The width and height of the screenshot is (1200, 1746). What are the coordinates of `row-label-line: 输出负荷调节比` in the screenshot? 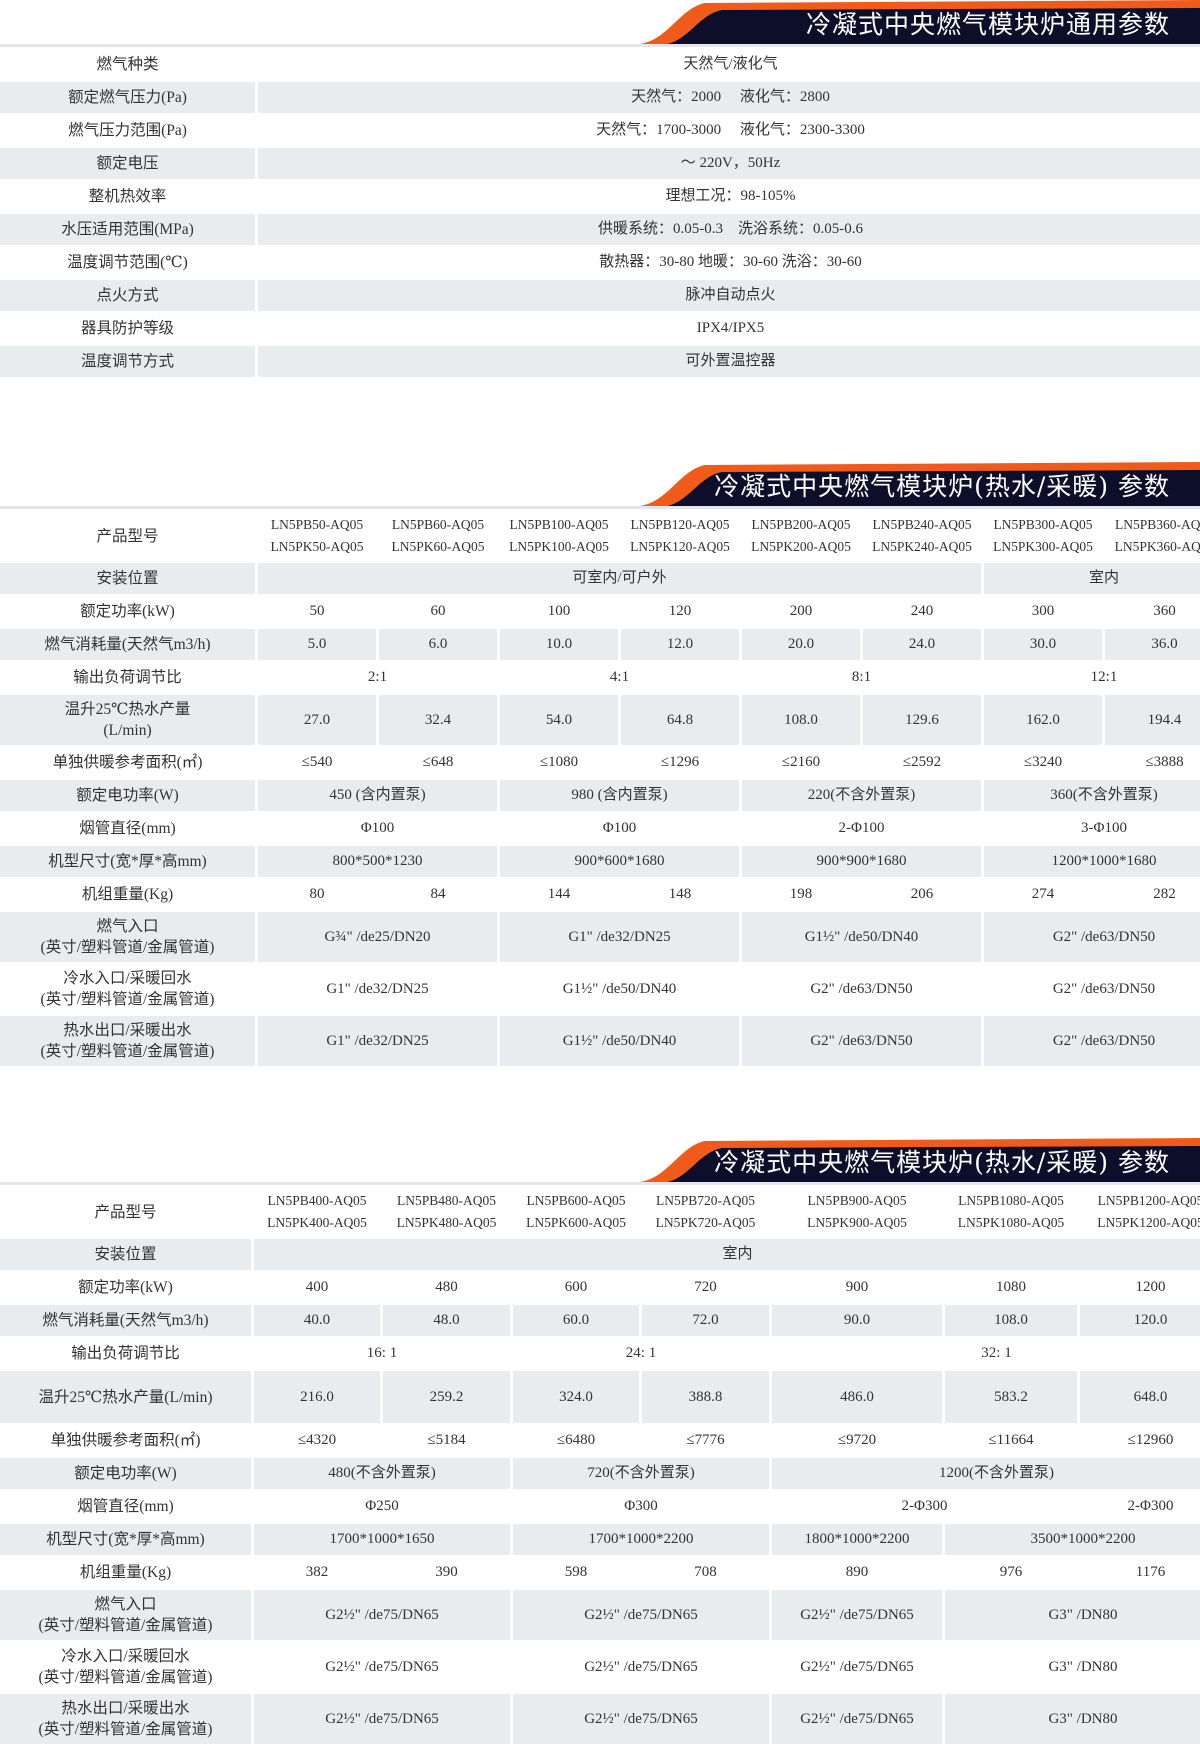 It's located at (127, 677).